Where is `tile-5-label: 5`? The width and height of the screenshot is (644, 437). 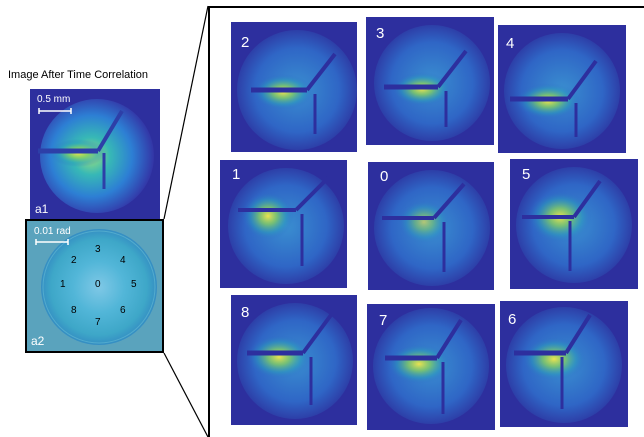 tile-5-label: 5 is located at coordinates (526, 174).